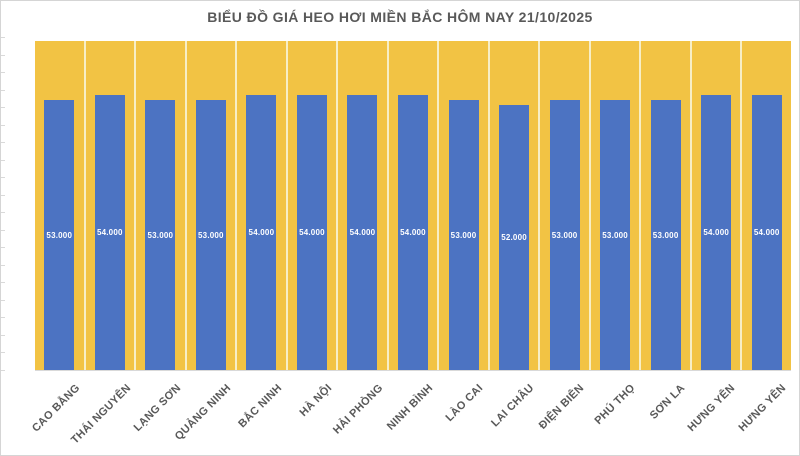  I want to click on price-bar: 52.000, so click(514, 237).